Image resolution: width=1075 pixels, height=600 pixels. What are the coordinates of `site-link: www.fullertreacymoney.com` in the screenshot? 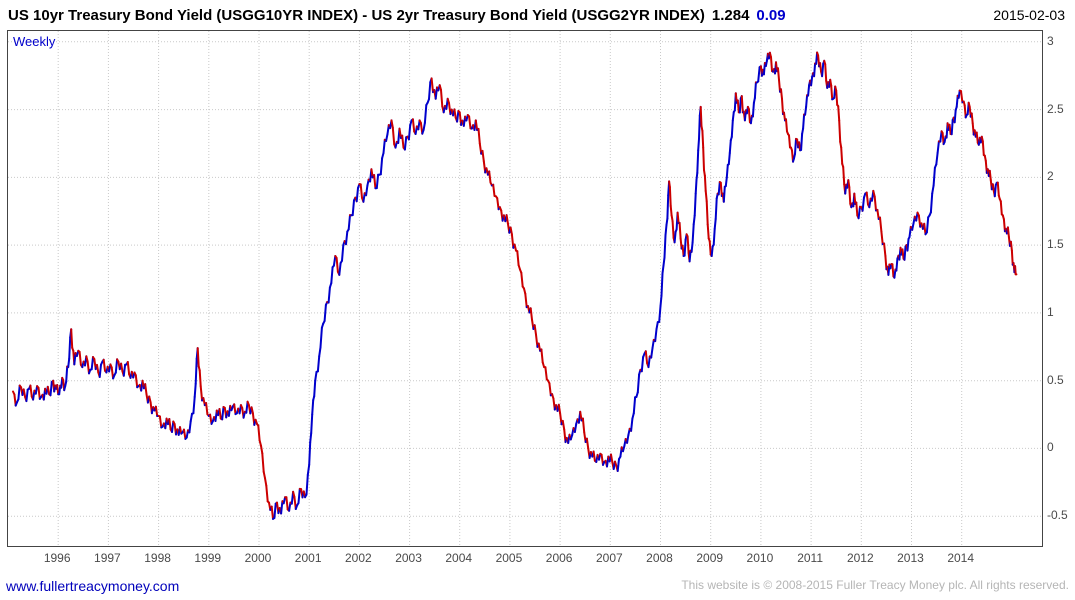 It's located at (93, 586).